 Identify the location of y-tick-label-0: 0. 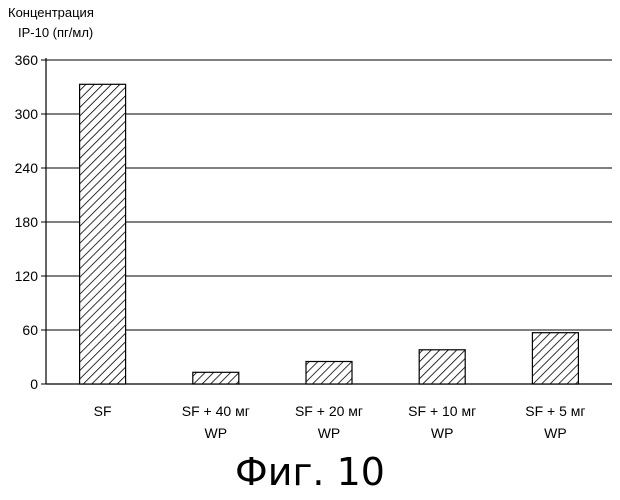
(34, 384).